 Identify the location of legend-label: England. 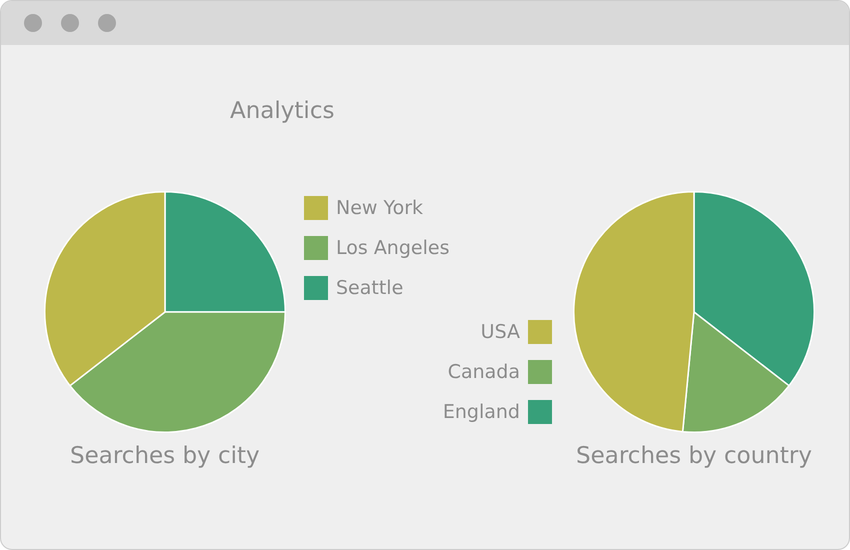
(481, 412).